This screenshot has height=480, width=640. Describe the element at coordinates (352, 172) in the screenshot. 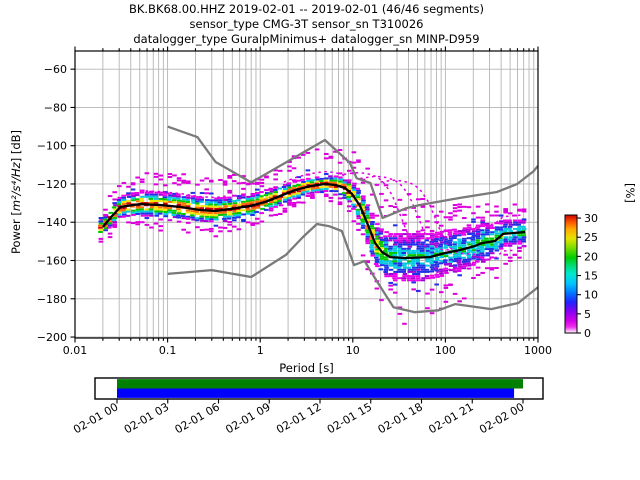

I see `nhnm-curve` at that location.